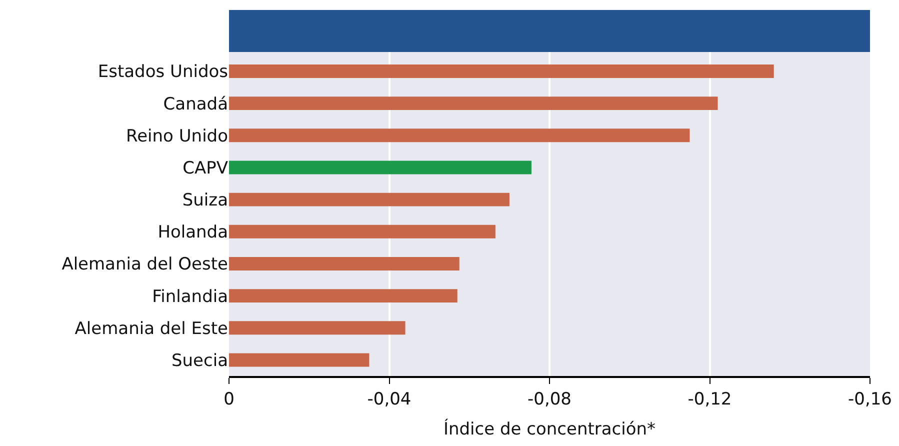  I want to click on y-tick-label: Alemania del Este, so click(151, 328).